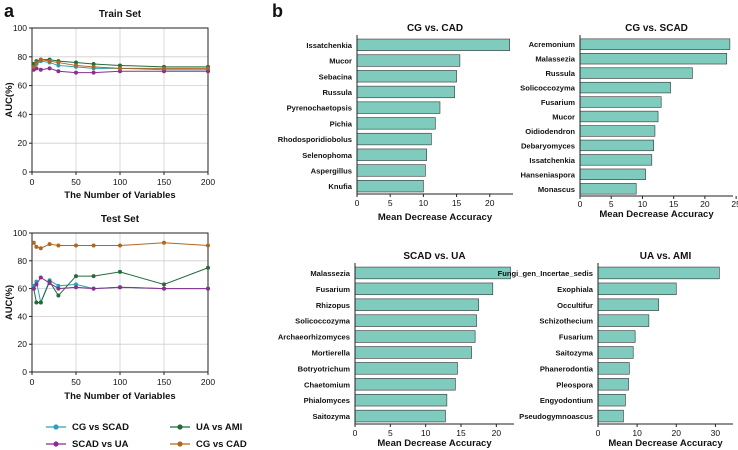  Describe the element at coordinates (575, 289) in the screenshot. I see `category-label: Exophiala` at that location.